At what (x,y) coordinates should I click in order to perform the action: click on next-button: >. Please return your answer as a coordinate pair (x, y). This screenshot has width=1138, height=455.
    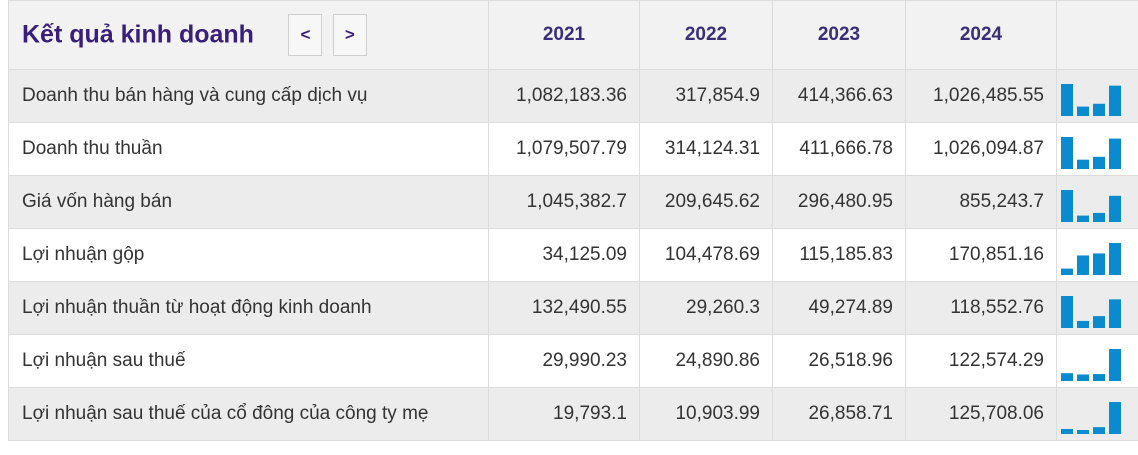
    Looking at the image, I should click on (349, 35).